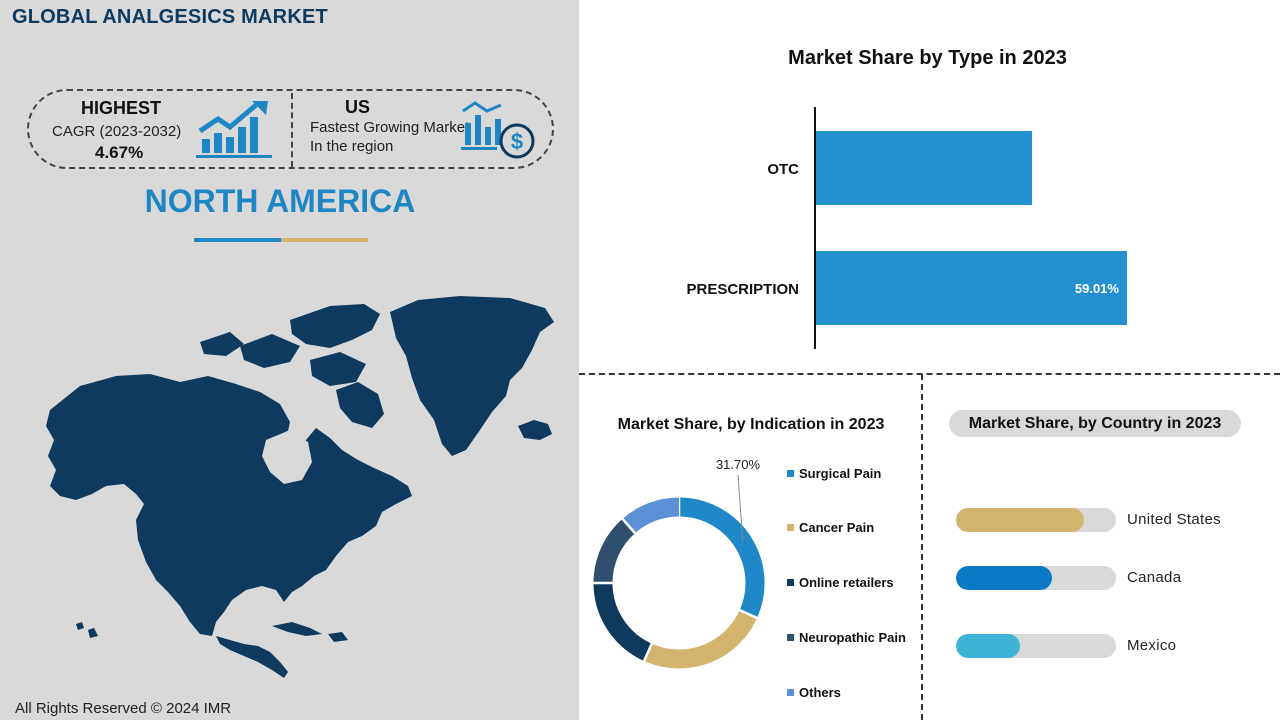 The image size is (1280, 720). Describe the element at coordinates (390, 137) in the screenshot. I see `fastest-label: Fastest Growing Market In the region` at that location.